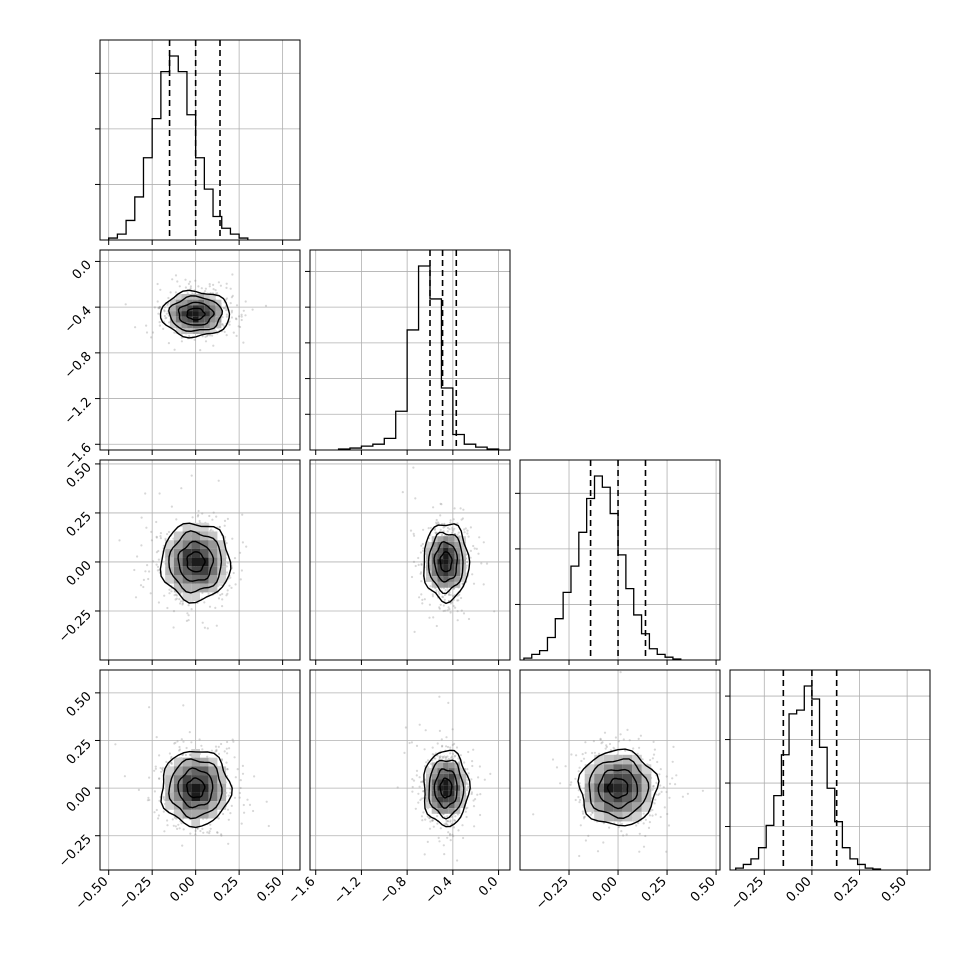 This screenshot has width=970, height=975. What do you see at coordinates (410, 560) in the screenshot?
I see `panel-frame` at bounding box center [410, 560].